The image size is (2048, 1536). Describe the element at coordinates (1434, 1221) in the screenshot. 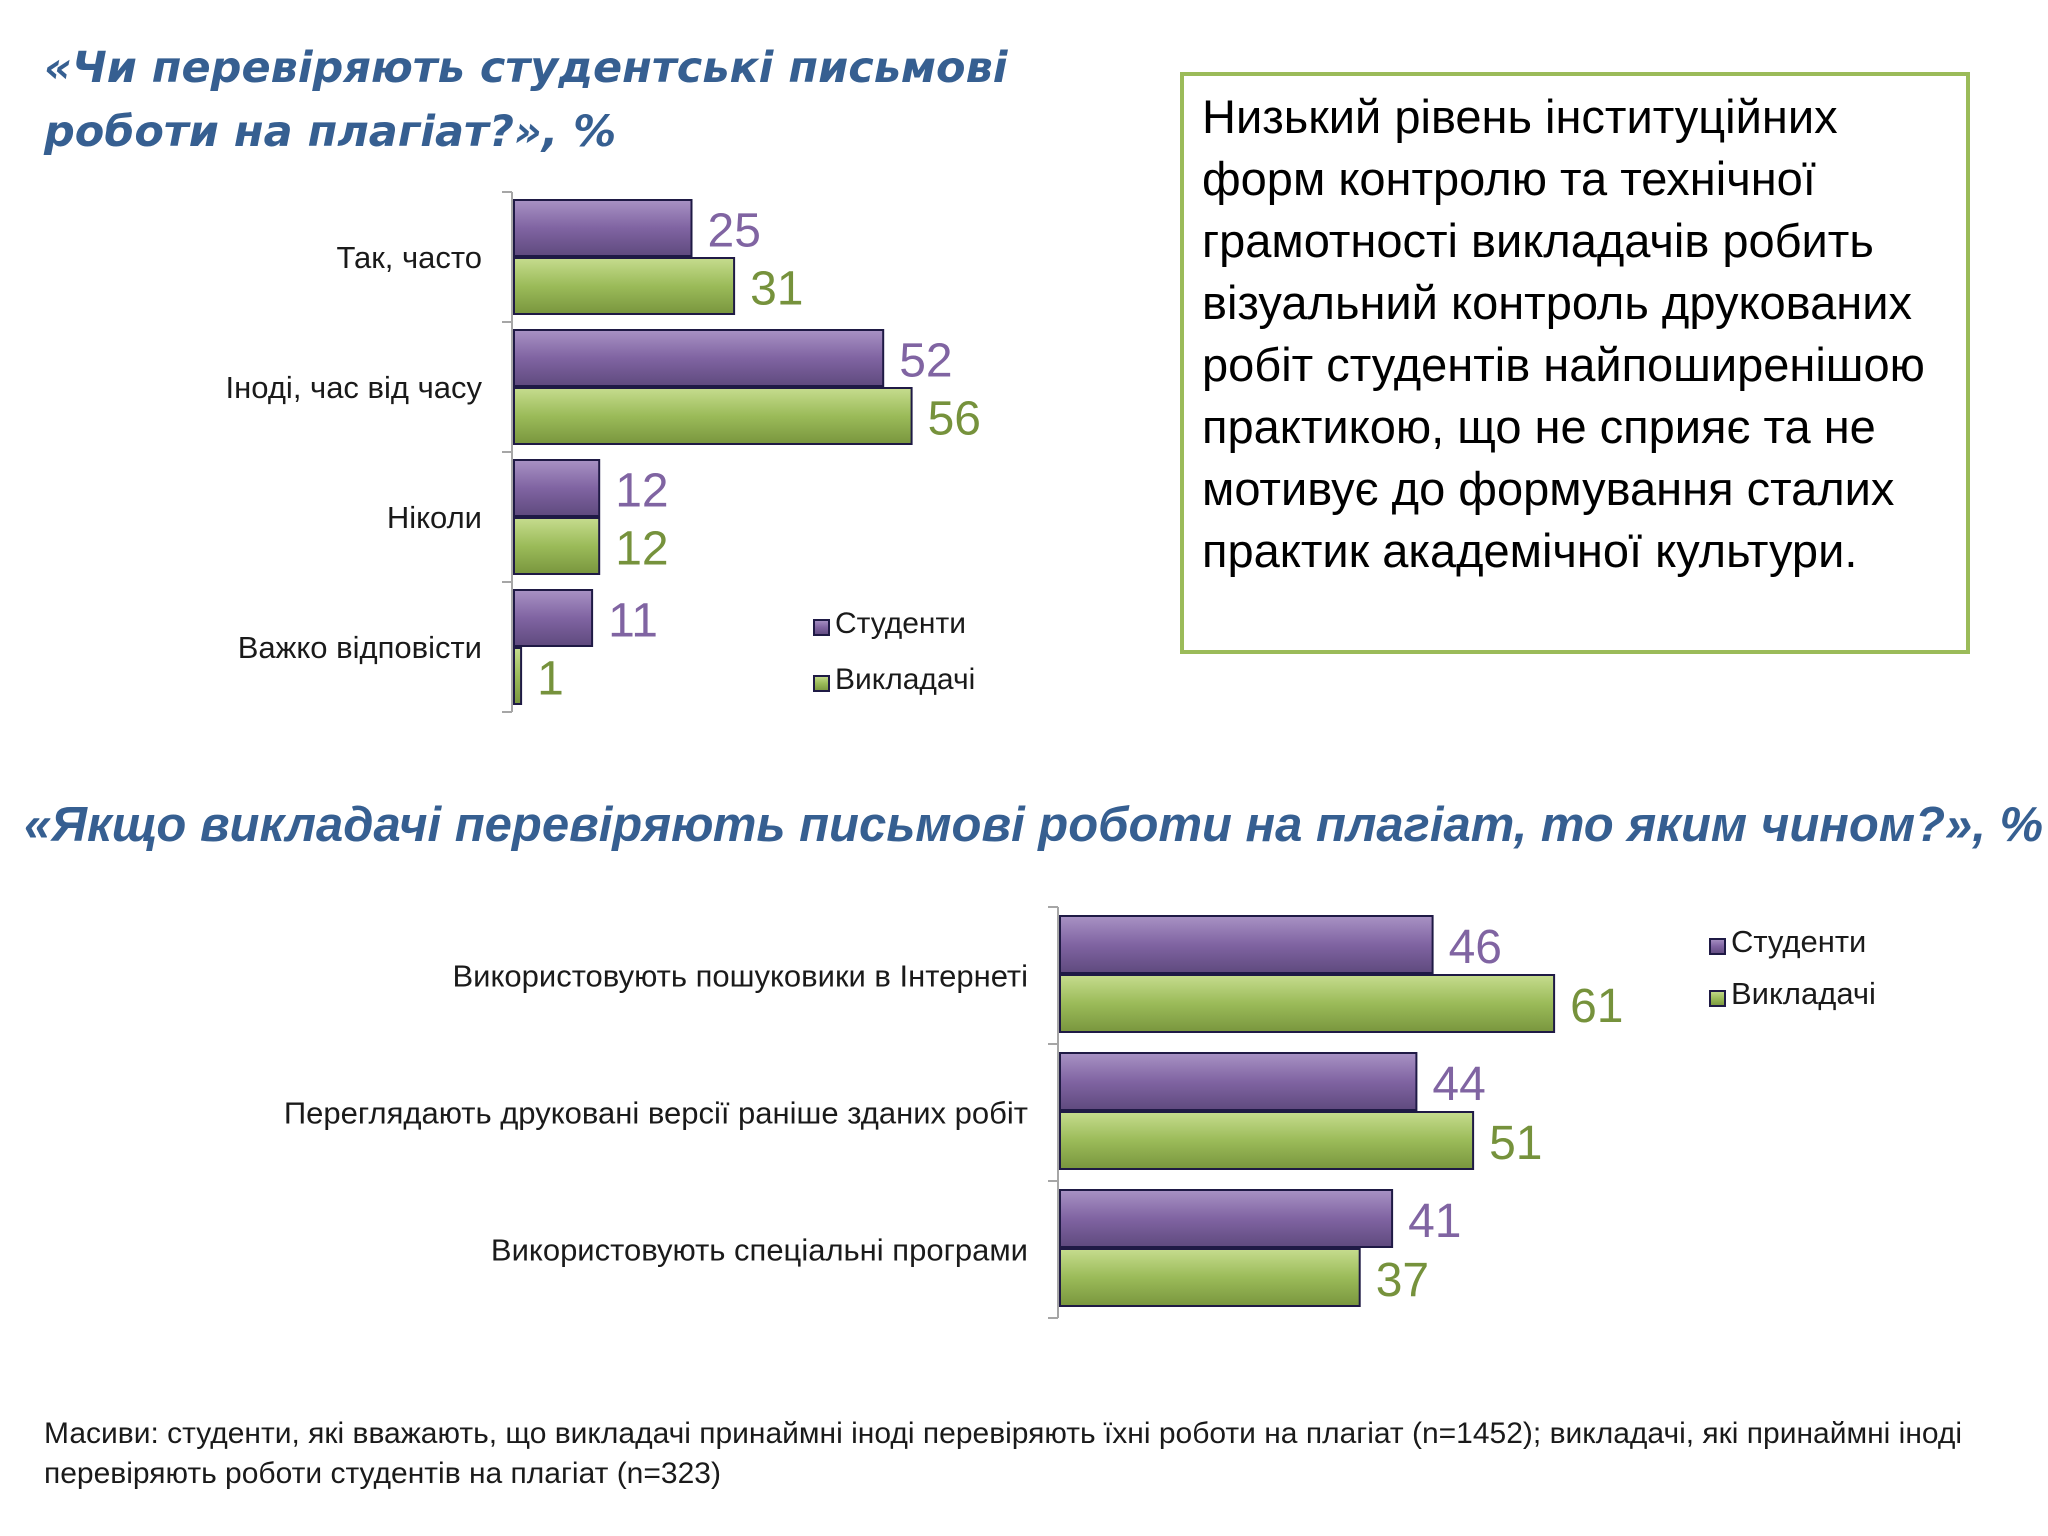

I see `value-label-students: 41` at that location.